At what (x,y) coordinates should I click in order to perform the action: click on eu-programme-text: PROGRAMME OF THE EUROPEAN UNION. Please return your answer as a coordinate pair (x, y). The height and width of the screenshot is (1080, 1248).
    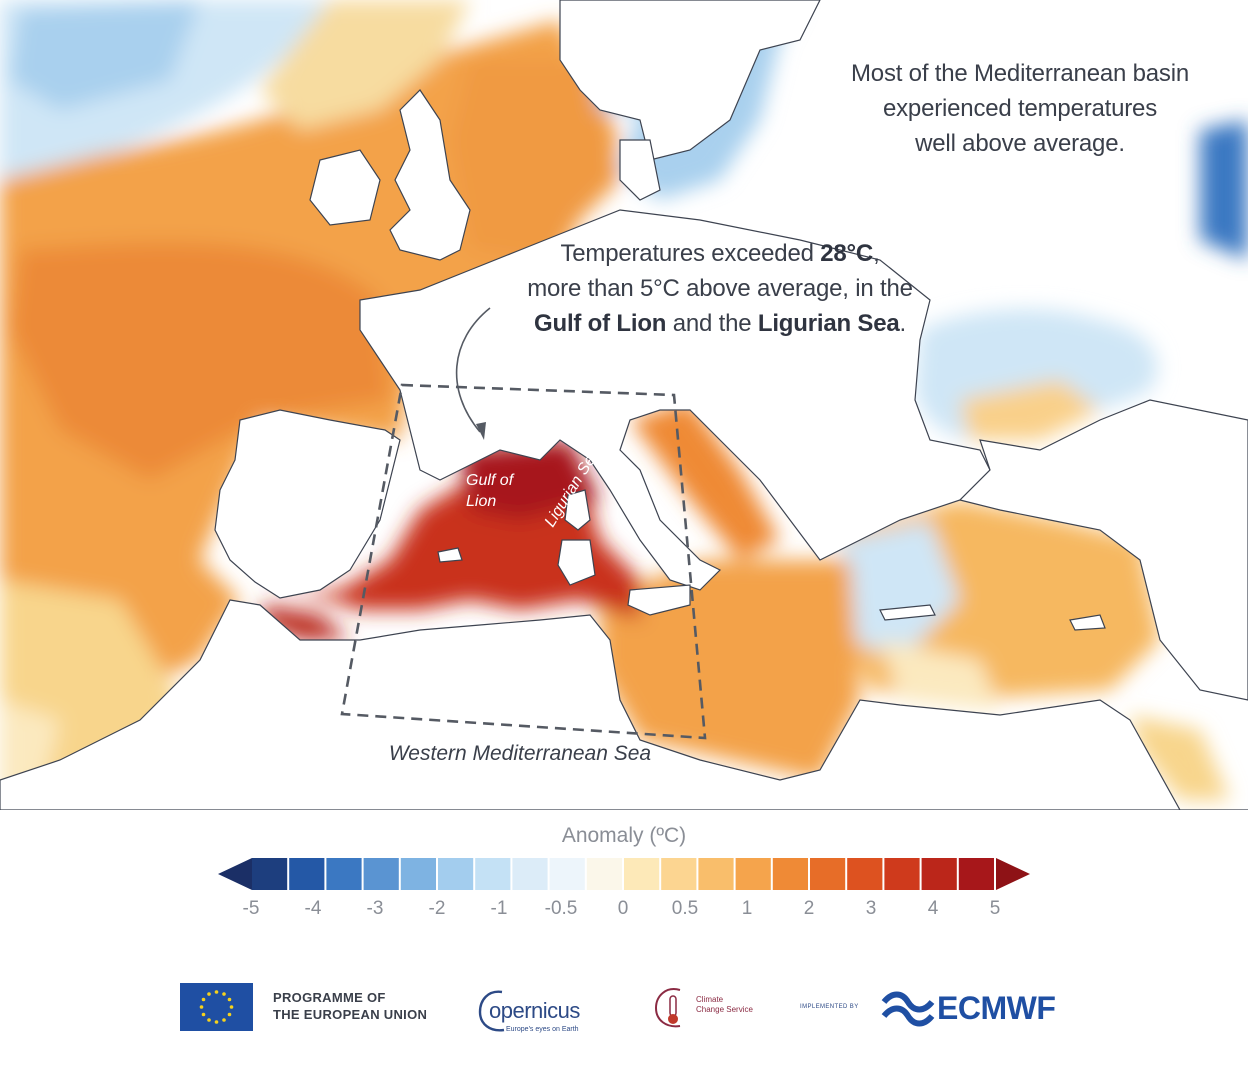
    Looking at the image, I should click on (350, 1006).